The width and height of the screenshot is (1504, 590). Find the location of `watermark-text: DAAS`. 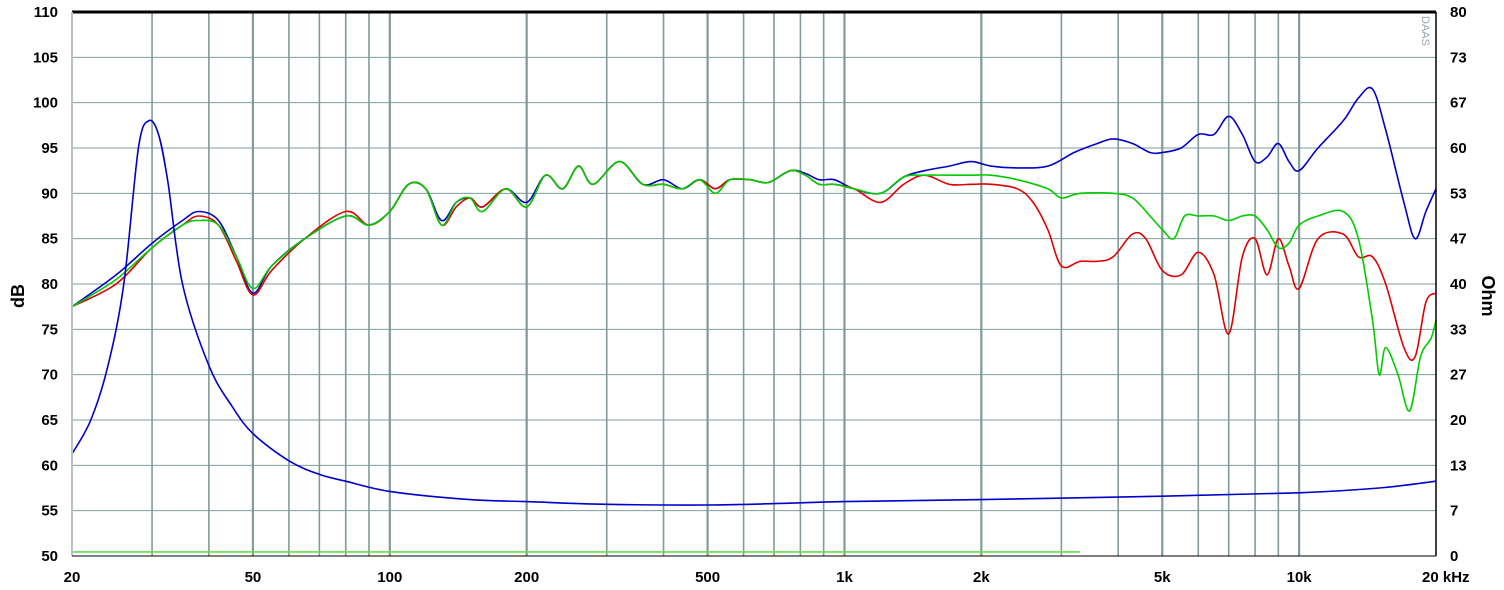

watermark-text: DAAS is located at coordinates (1425, 31).